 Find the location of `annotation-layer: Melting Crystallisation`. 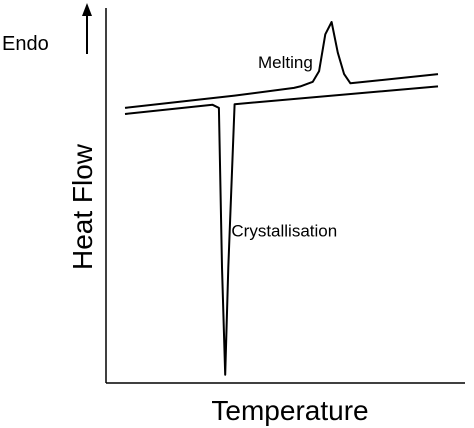

annotation-layer: Melting Crystallisation is located at coordinates (284, 147).